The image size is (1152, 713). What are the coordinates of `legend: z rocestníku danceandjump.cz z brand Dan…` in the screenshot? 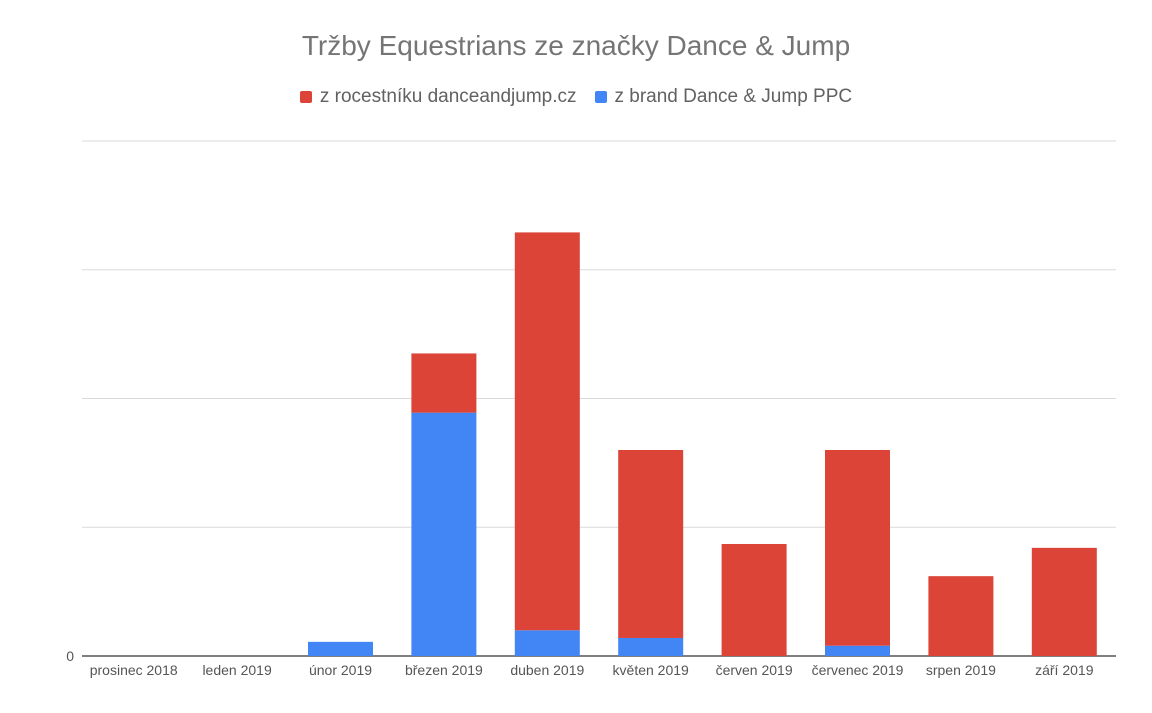 It's located at (576, 97).